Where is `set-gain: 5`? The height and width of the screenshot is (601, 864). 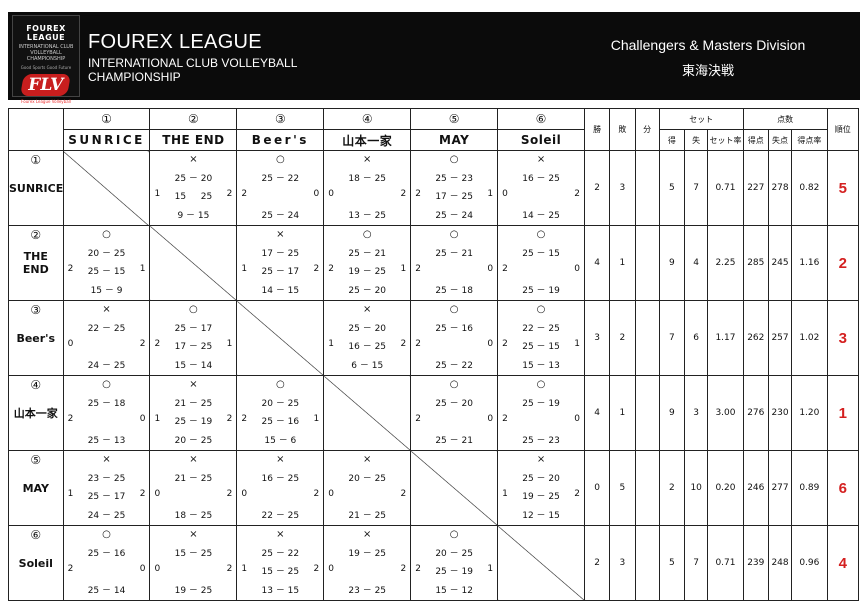
set-gain: 5 is located at coordinates (672, 563).